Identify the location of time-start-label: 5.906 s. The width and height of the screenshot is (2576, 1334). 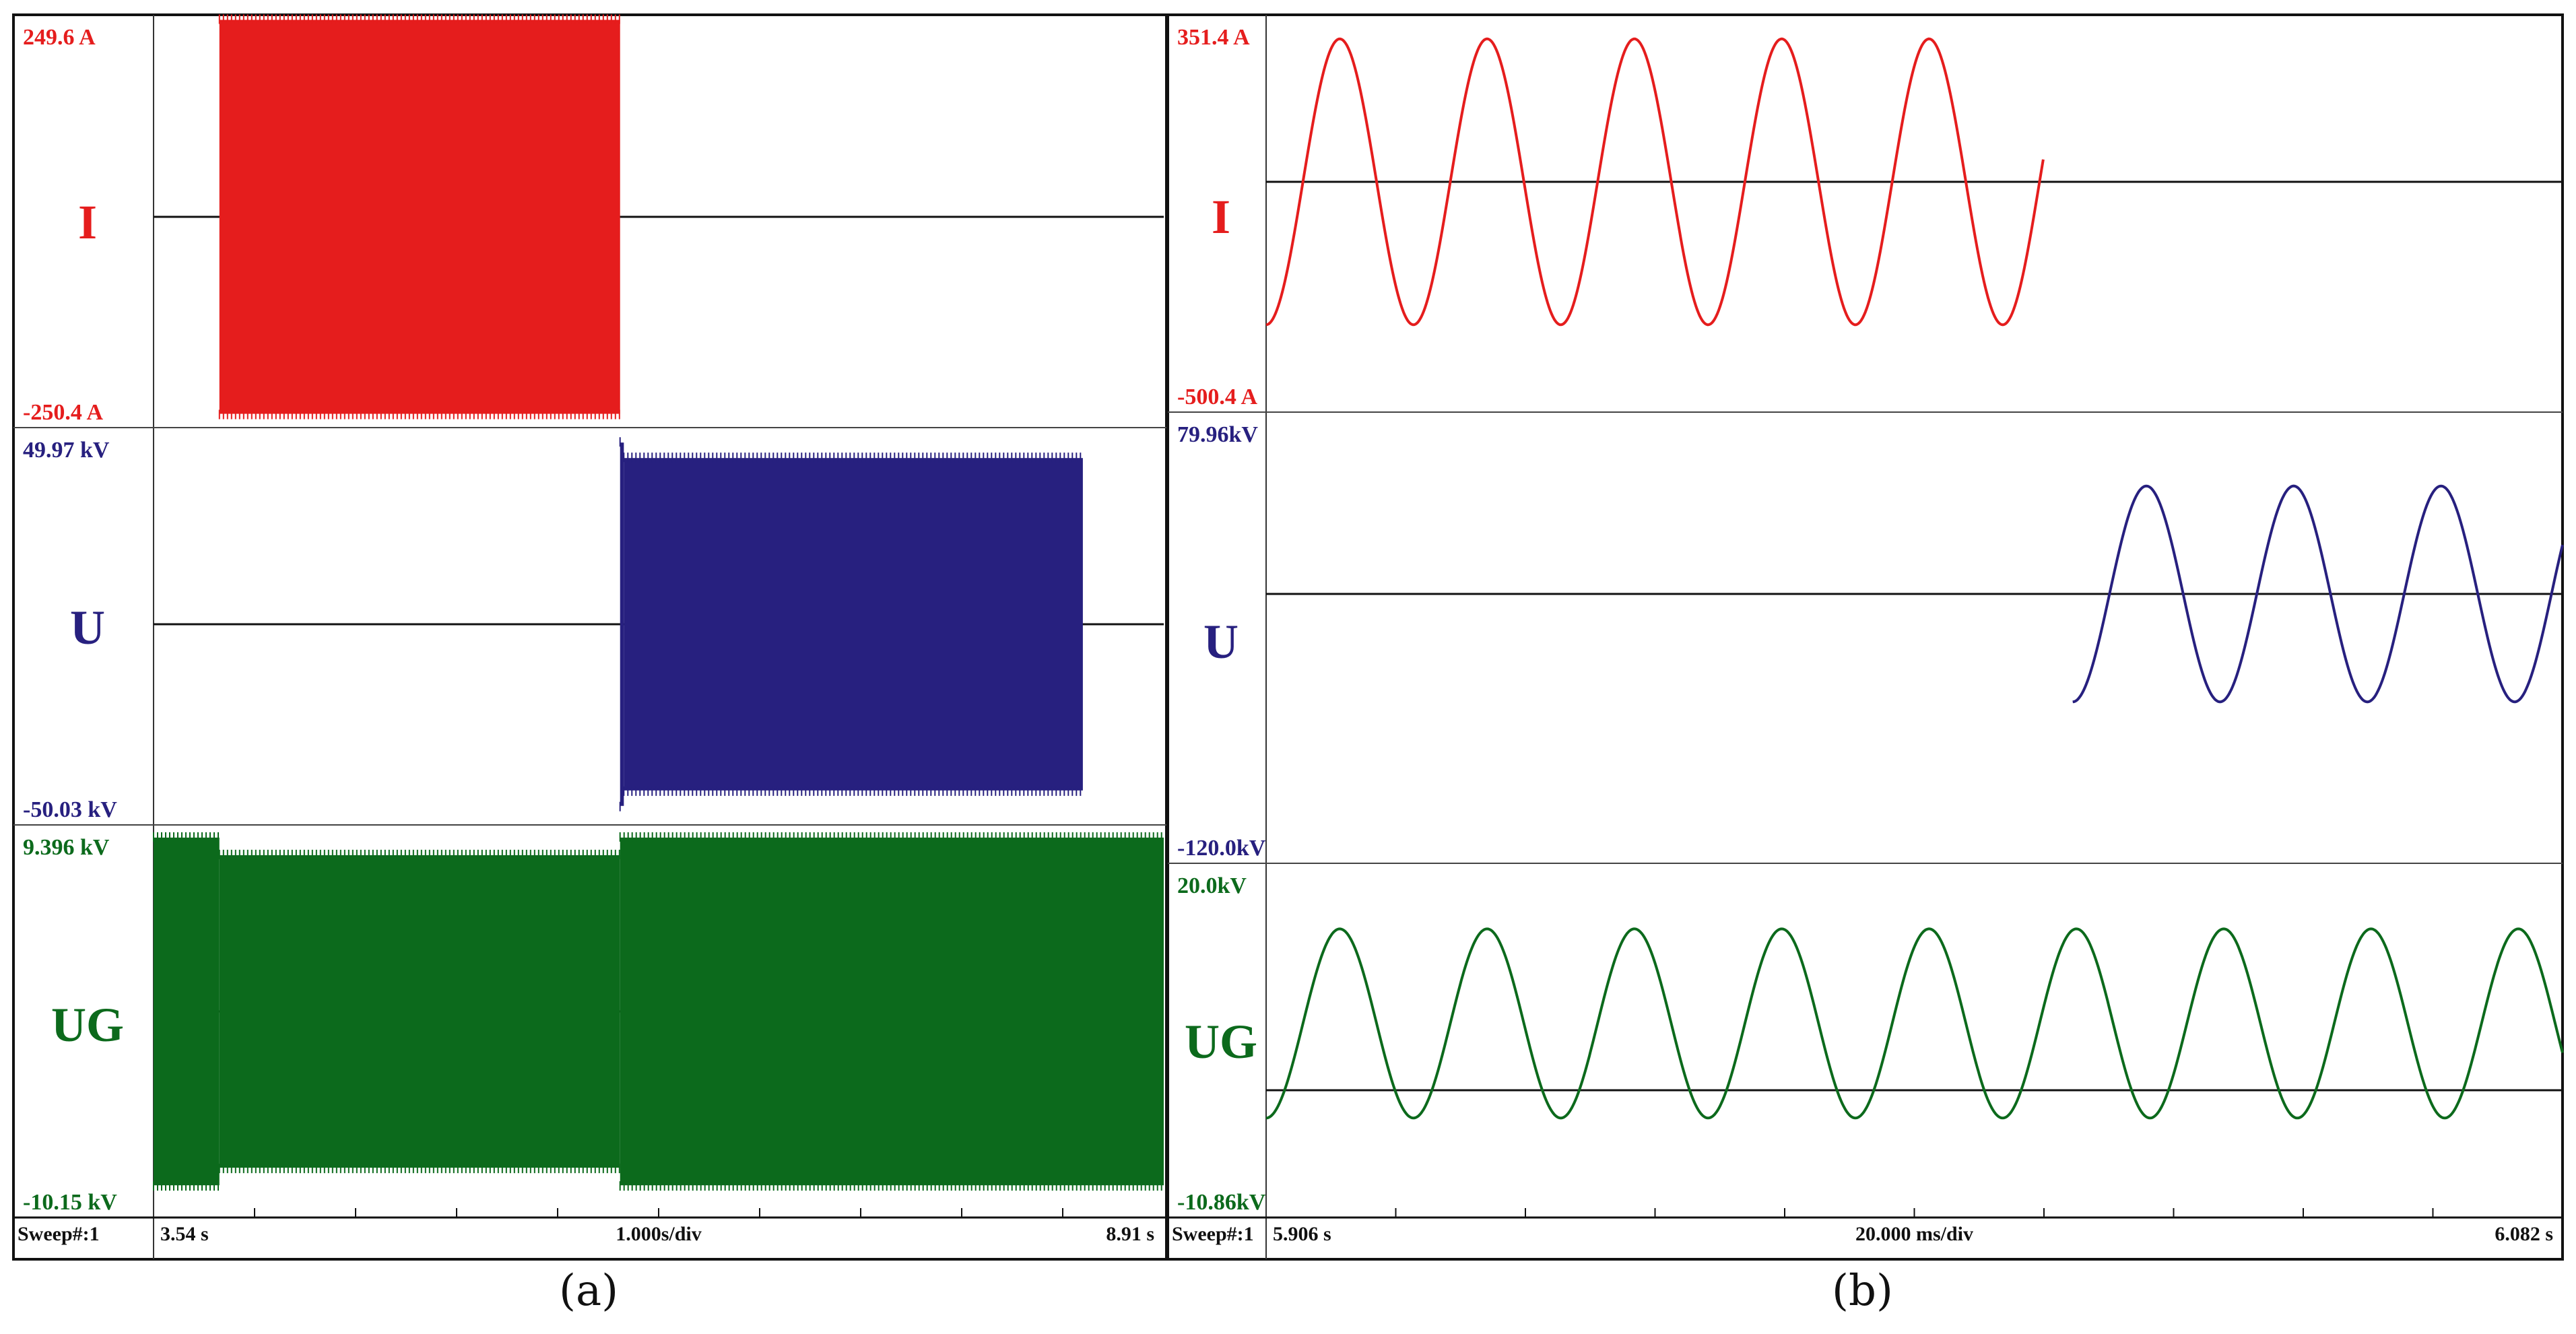
(1302, 1234).